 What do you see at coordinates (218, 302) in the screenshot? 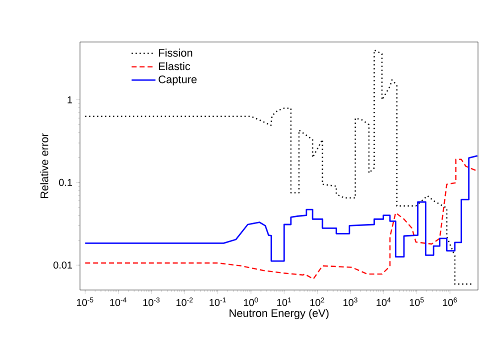
I see `x-tick-label: 10$^{-1}$` at bounding box center [218, 302].